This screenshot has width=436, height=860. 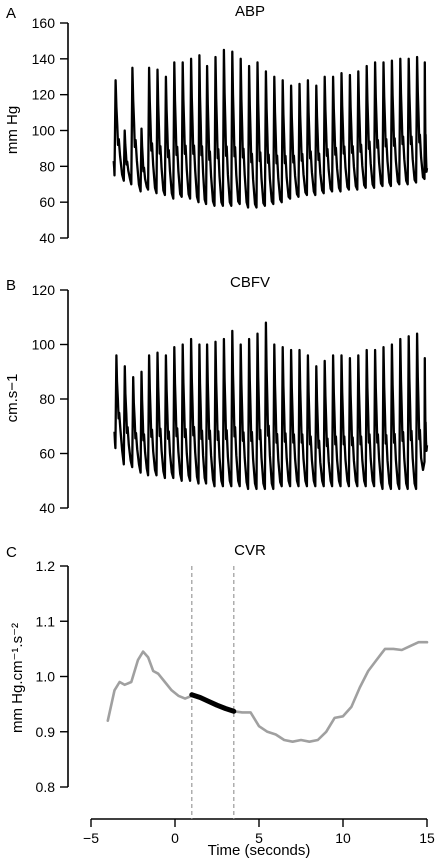 I want to click on panel-a-y-tick-label: 100, so click(x=44, y=131).